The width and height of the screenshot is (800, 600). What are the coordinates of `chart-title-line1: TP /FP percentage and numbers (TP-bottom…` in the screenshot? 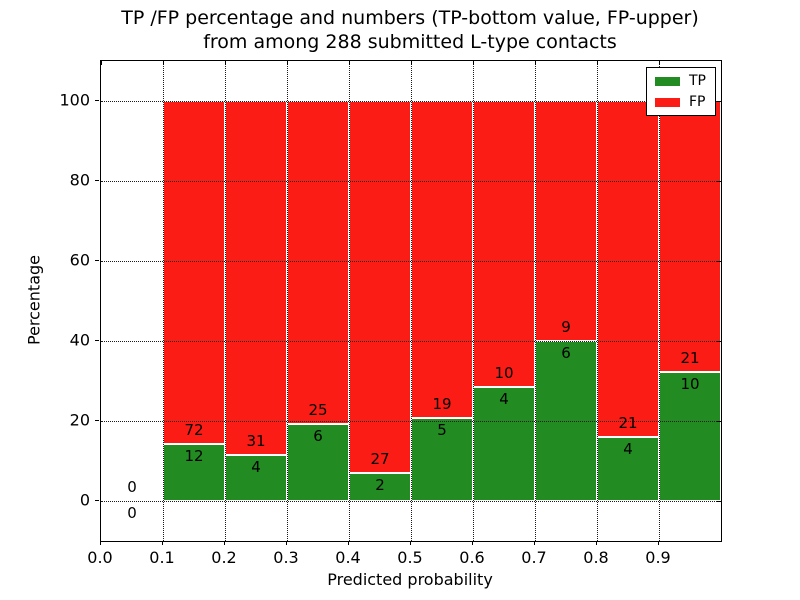 It's located at (410, 18).